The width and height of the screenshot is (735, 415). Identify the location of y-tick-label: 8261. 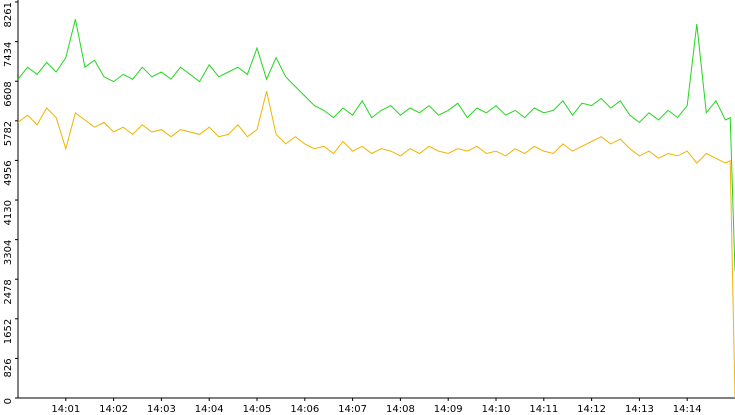
(8, 14).